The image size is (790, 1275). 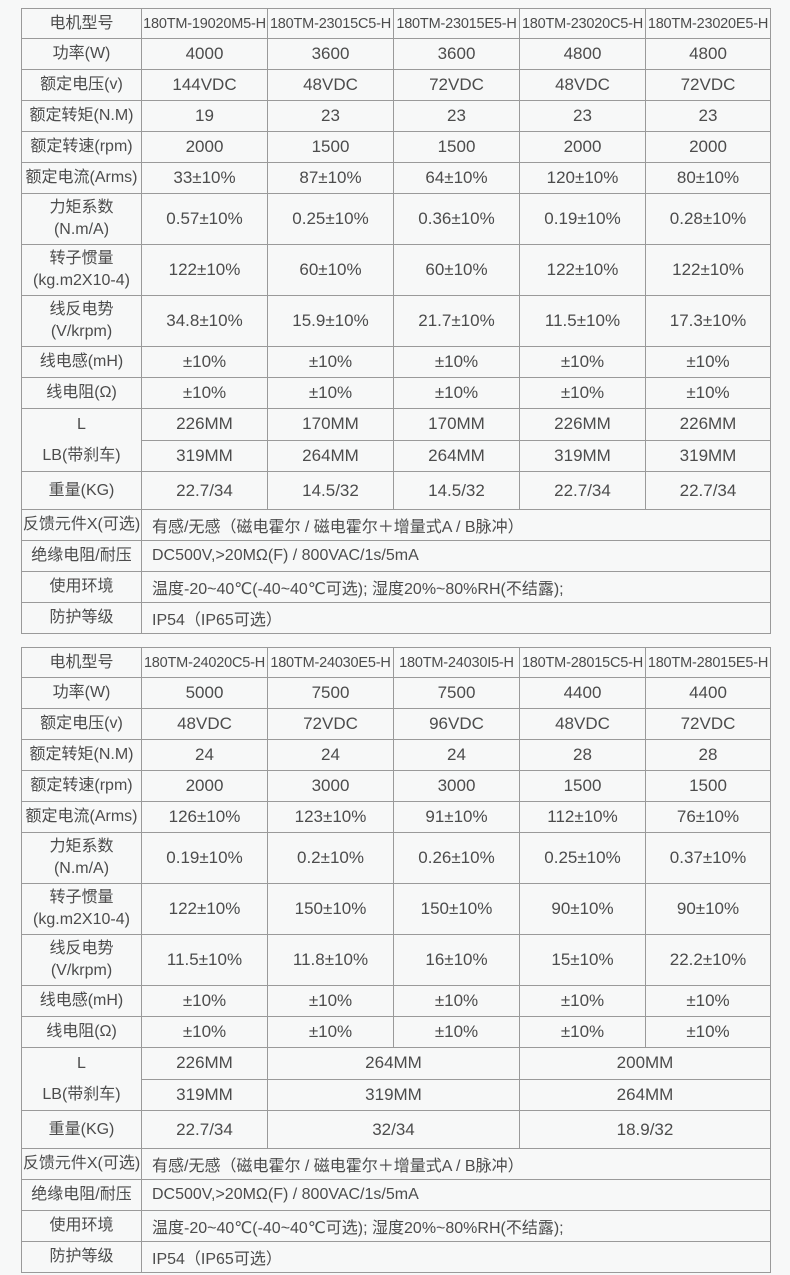 What do you see at coordinates (330, 960) in the screenshot?
I see `value-cell: 11.8±10%` at bounding box center [330, 960].